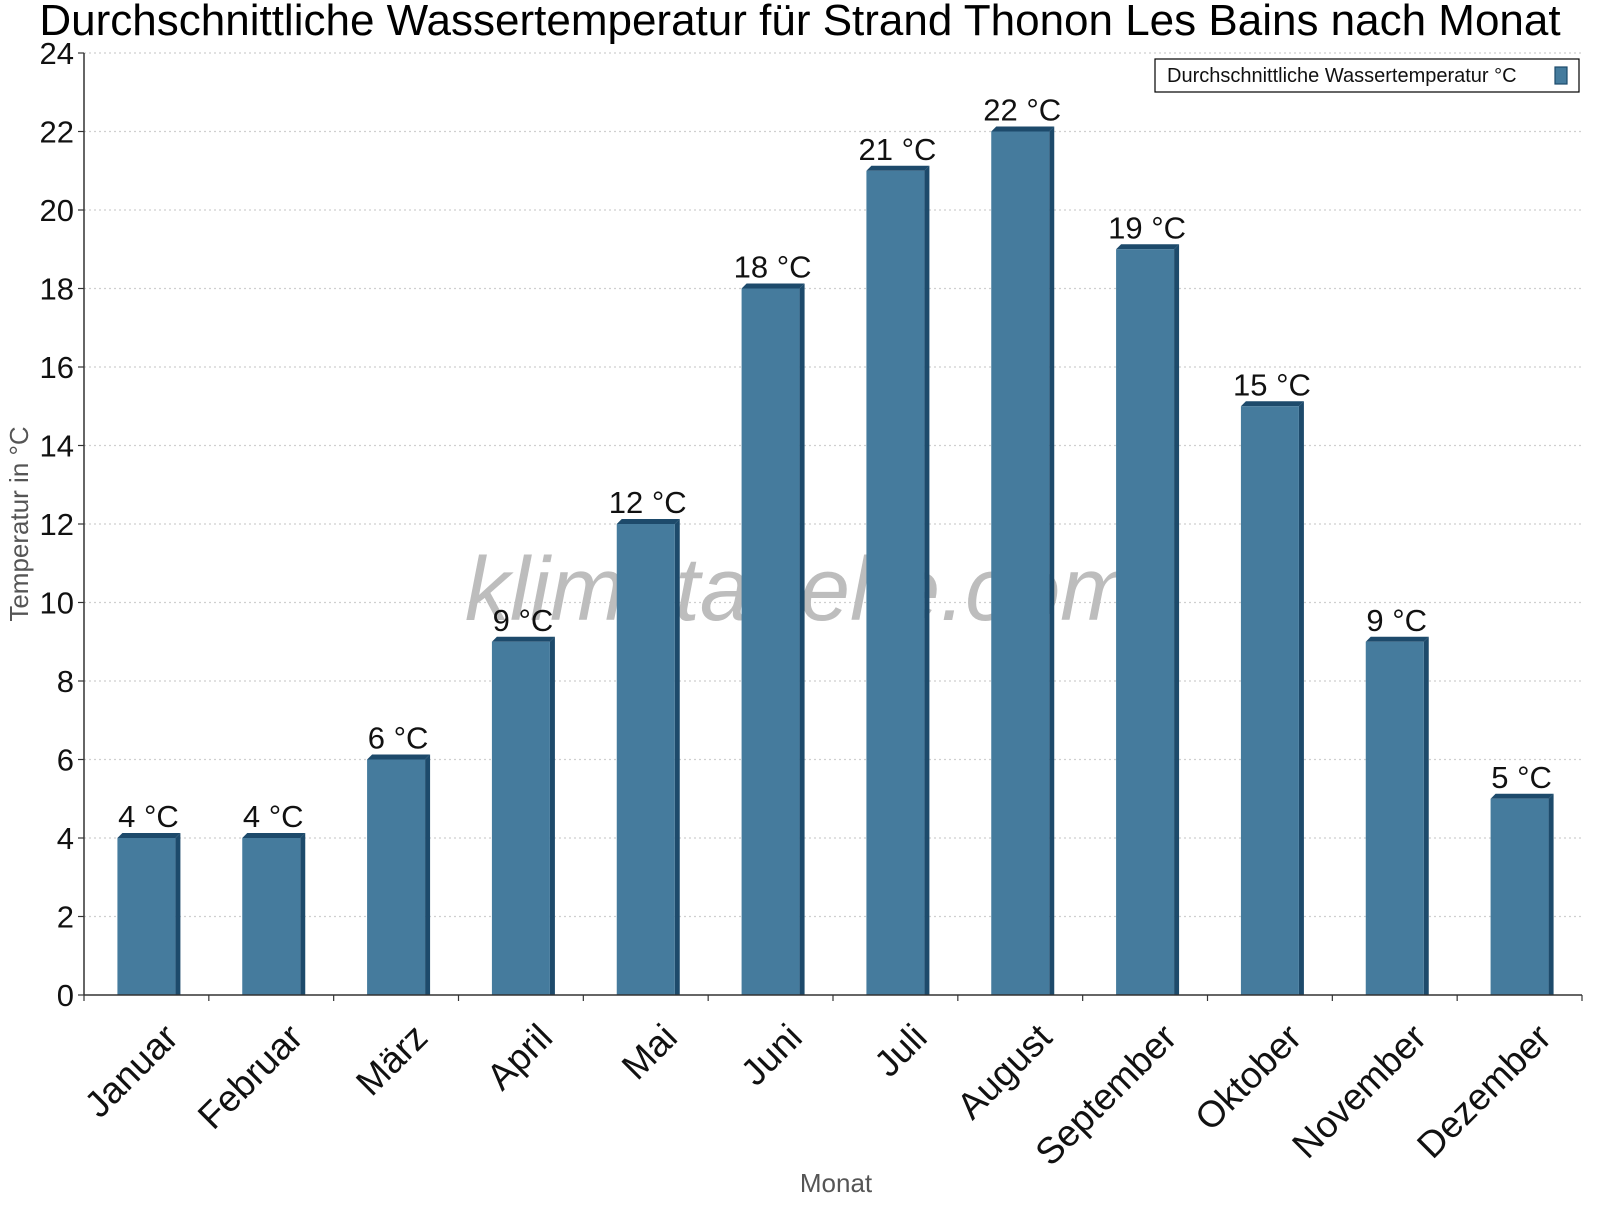 Image resolution: width=1600 pixels, height=1205 pixels. I want to click on y-tick-label: 16, so click(57, 367).